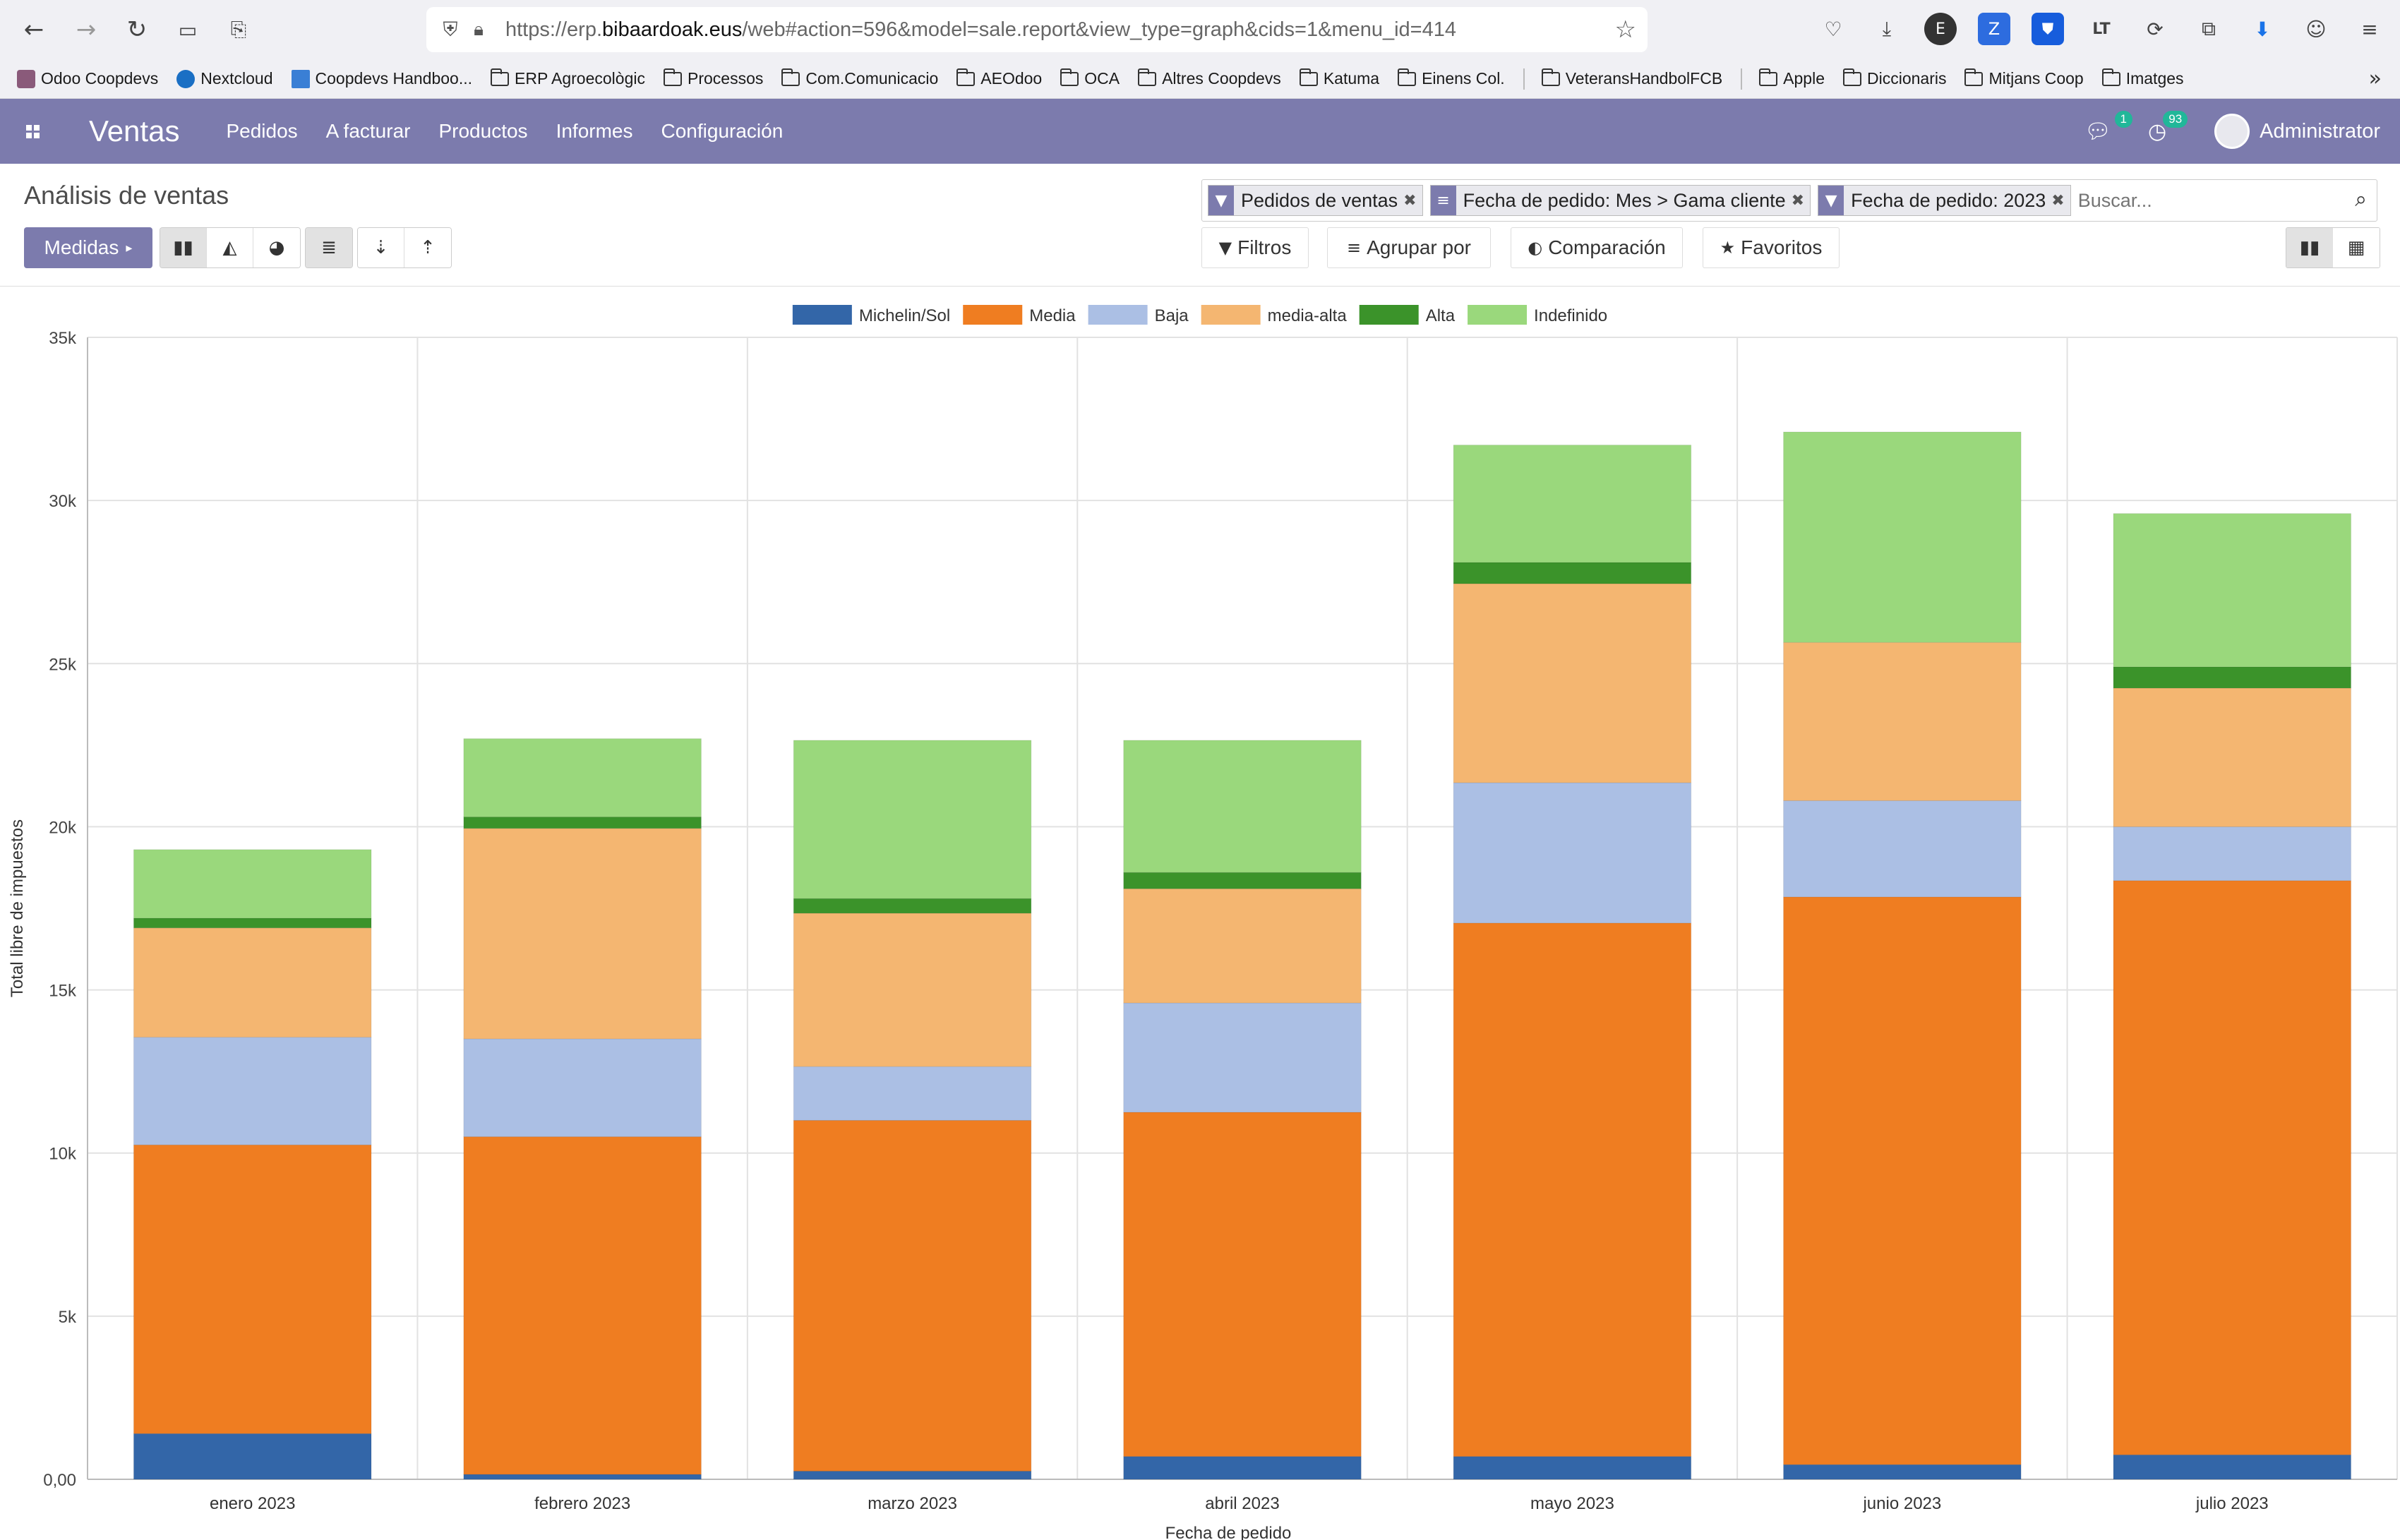 Image resolution: width=2400 pixels, height=1540 pixels. I want to click on sync-icon: ⟳, so click(2155, 29).